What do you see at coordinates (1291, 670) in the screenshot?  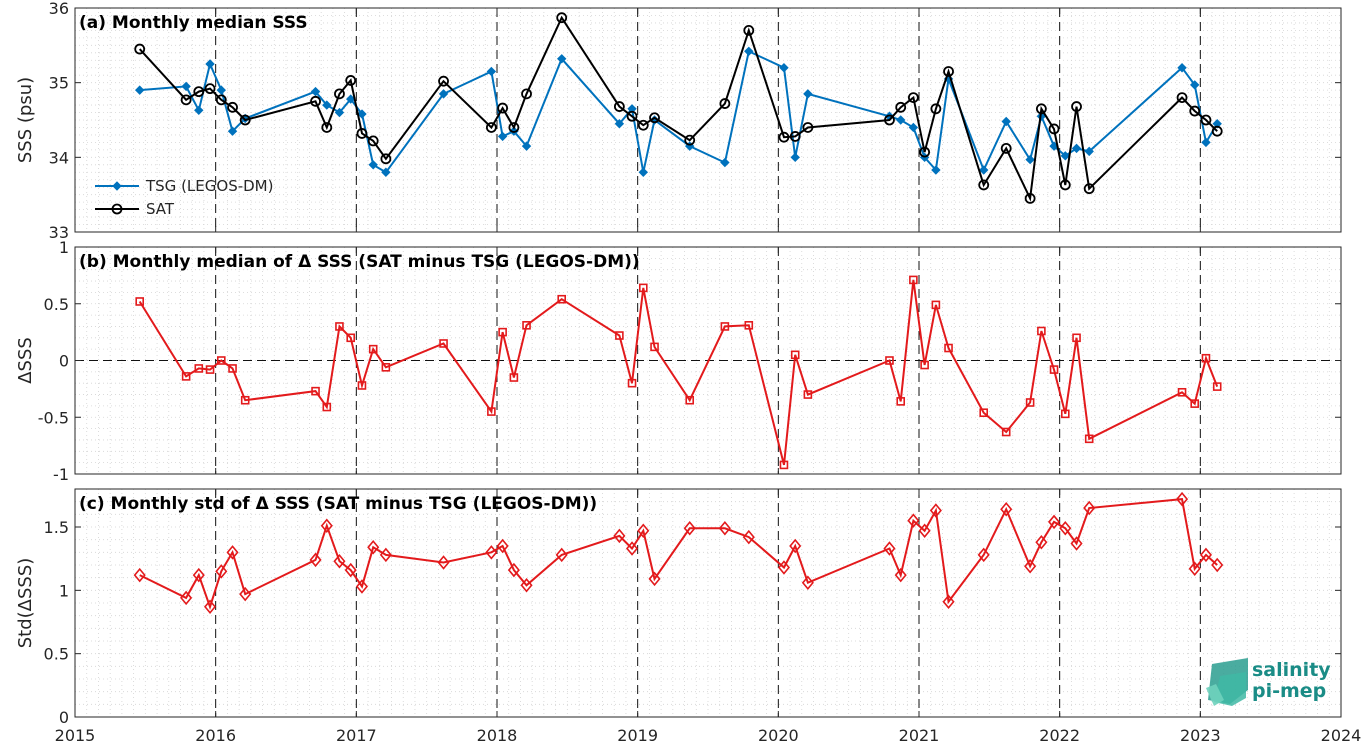 I see `logo-line1: salinity` at bounding box center [1291, 670].